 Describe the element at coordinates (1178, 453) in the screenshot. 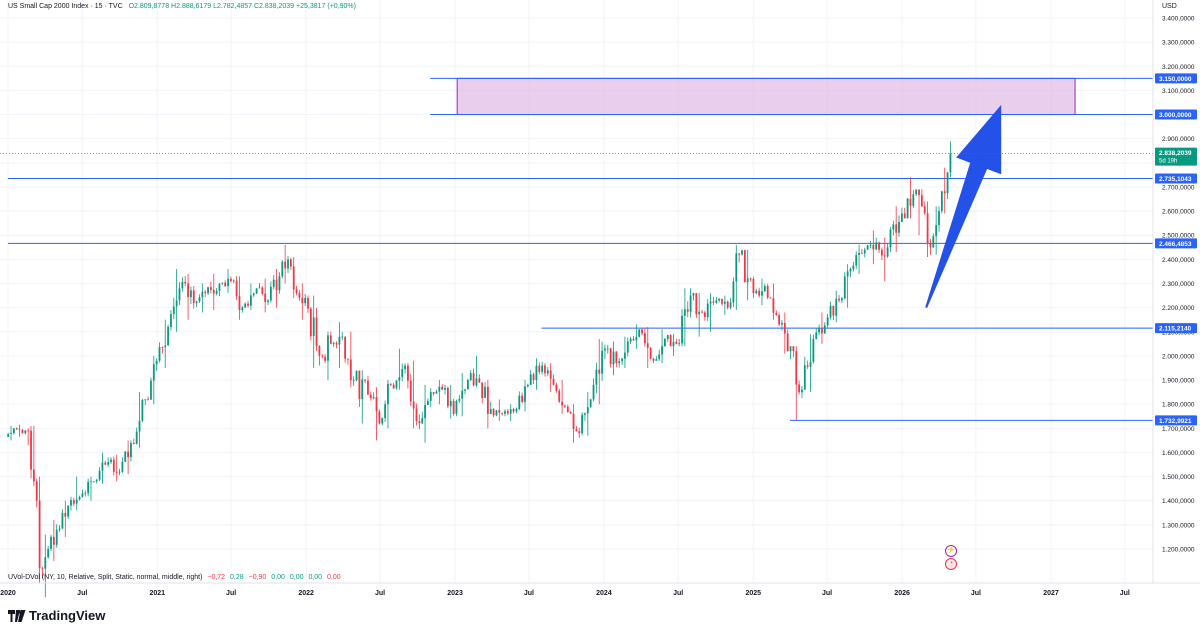

I see `price-tick-label: 1.600,0000` at that location.